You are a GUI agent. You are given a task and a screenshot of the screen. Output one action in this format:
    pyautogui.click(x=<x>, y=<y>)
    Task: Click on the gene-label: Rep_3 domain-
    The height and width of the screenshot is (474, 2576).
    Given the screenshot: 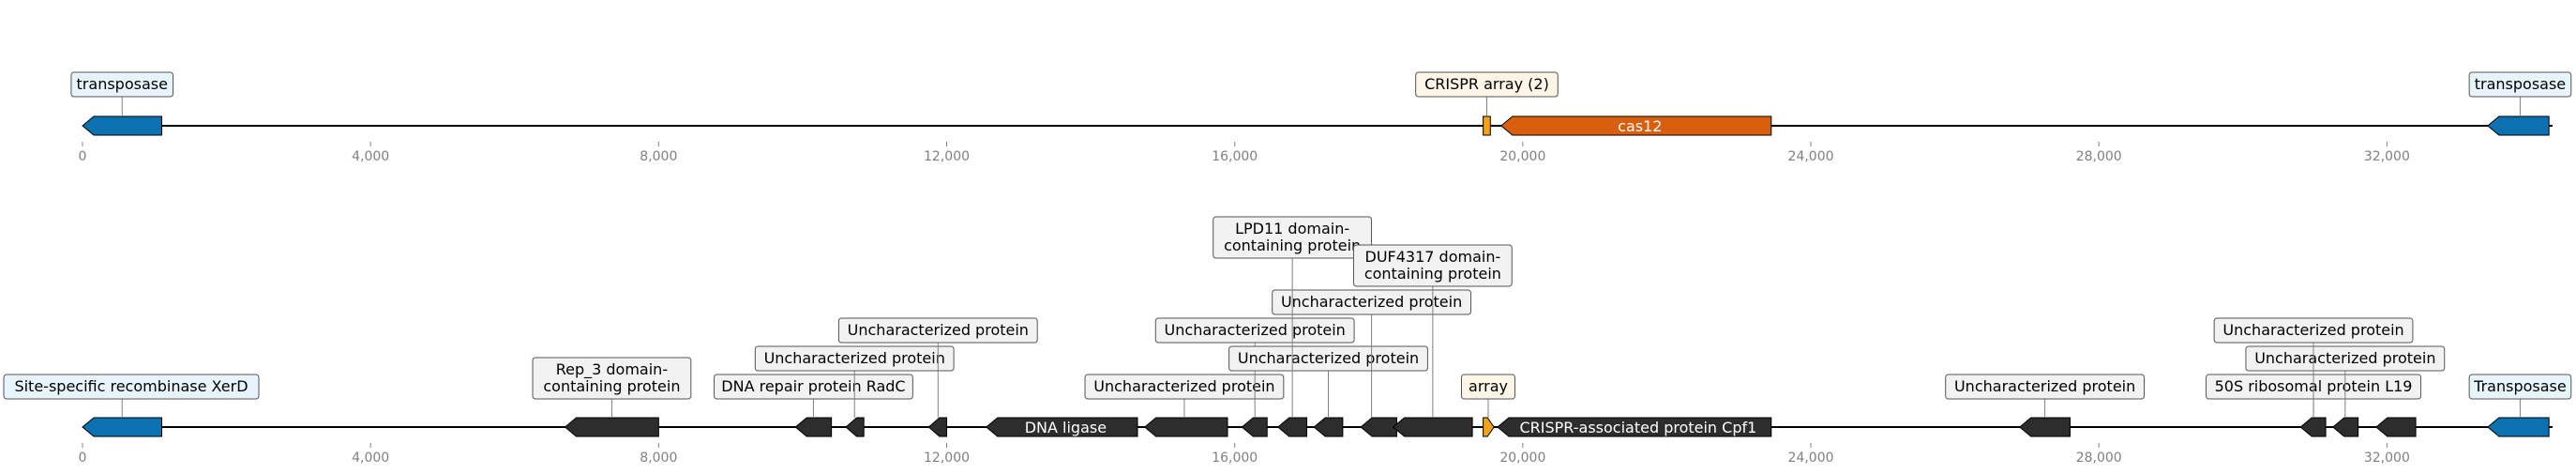 What is the action you would take?
    pyautogui.click(x=612, y=369)
    